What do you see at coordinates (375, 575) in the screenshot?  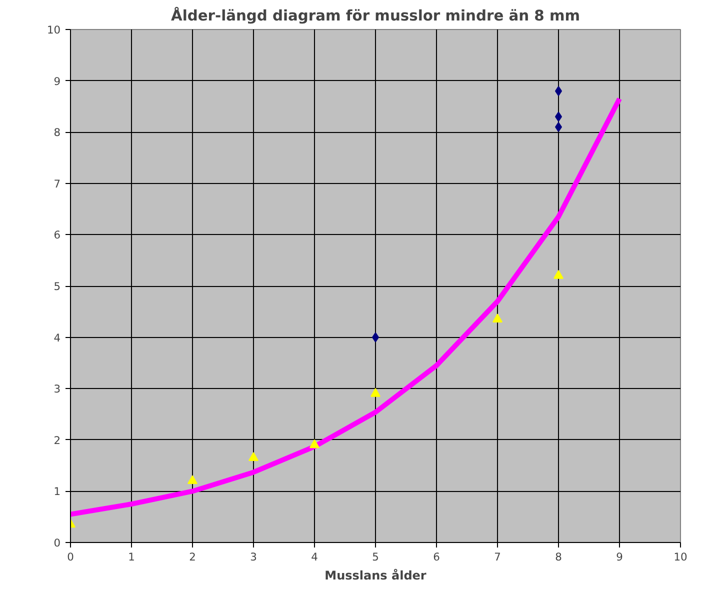 I see `x-axis-title: Musslans ålder` at bounding box center [375, 575].